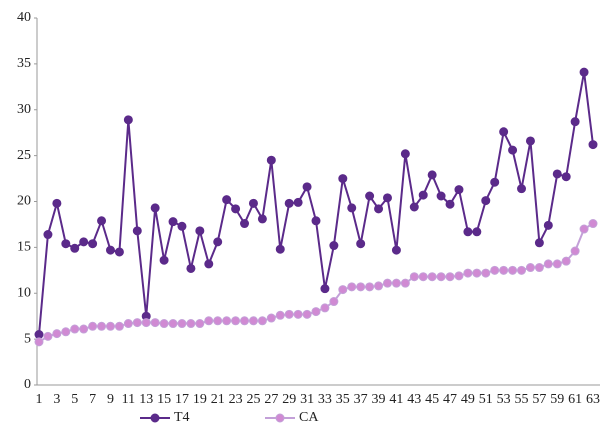 The width and height of the screenshot is (609, 426). I want to click on legend-label: T4, so click(182, 417).